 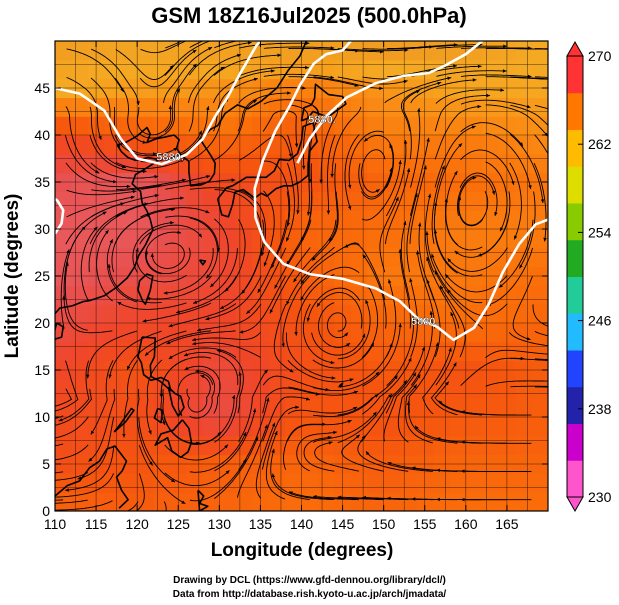 I want to click on contour-line, so click(x=390, y=102).